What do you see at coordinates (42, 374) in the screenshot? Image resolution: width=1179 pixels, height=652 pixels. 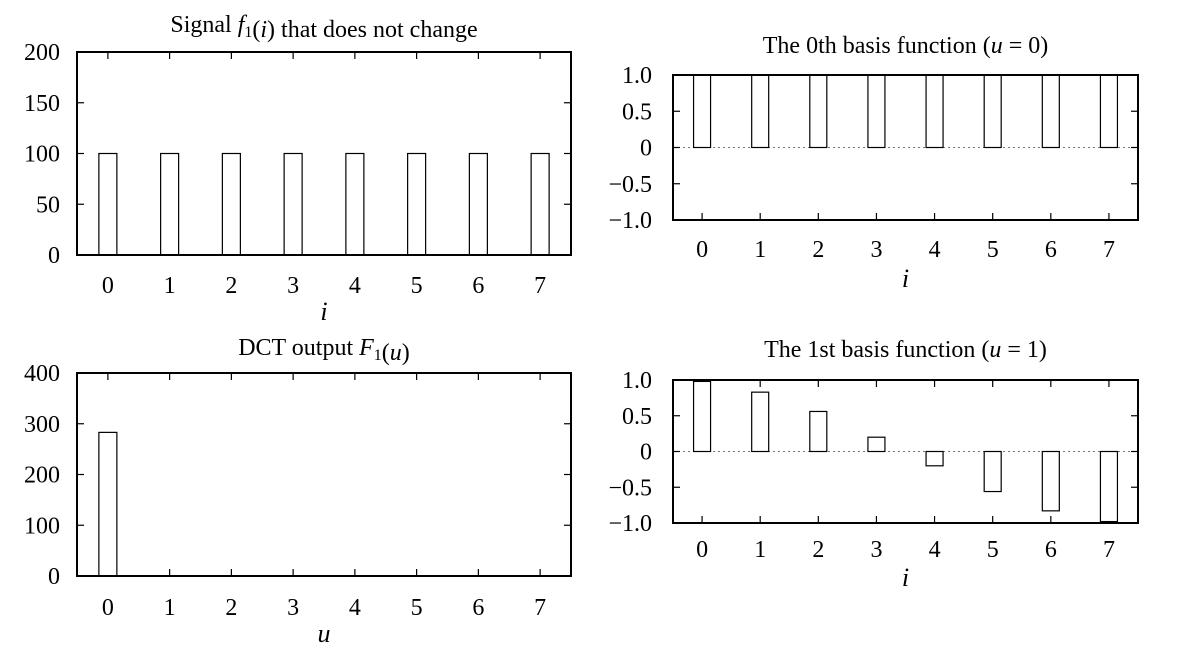 I see `y-tick-label: 400` at bounding box center [42, 374].